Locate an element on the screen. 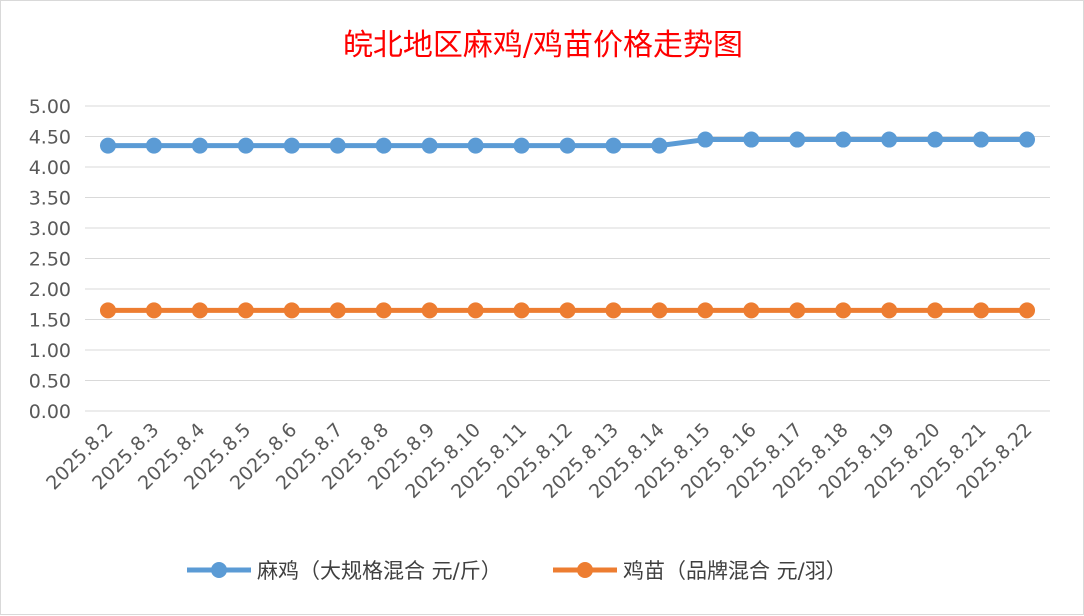 This screenshot has height=616, width=1084. y-tick-label: 1.00 is located at coordinates (50, 351).